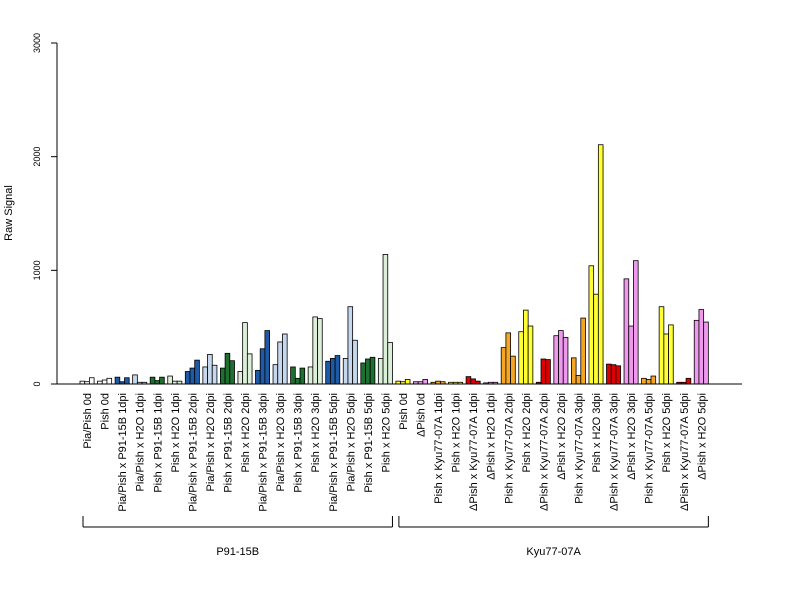 The height and width of the screenshot is (600, 800). Describe the element at coordinates (37, 270) in the screenshot. I see `y-tick-label-1: 1000` at that location.